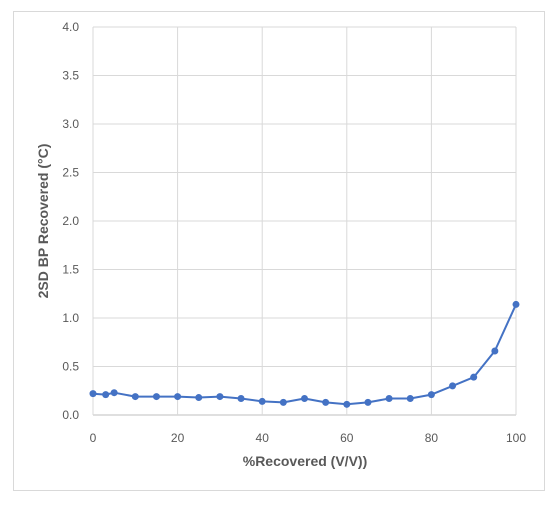 Image resolution: width=560 pixels, height=505 pixels. What do you see at coordinates (70, 76) in the screenshot?
I see `y-tick-label: 3.5` at bounding box center [70, 76].